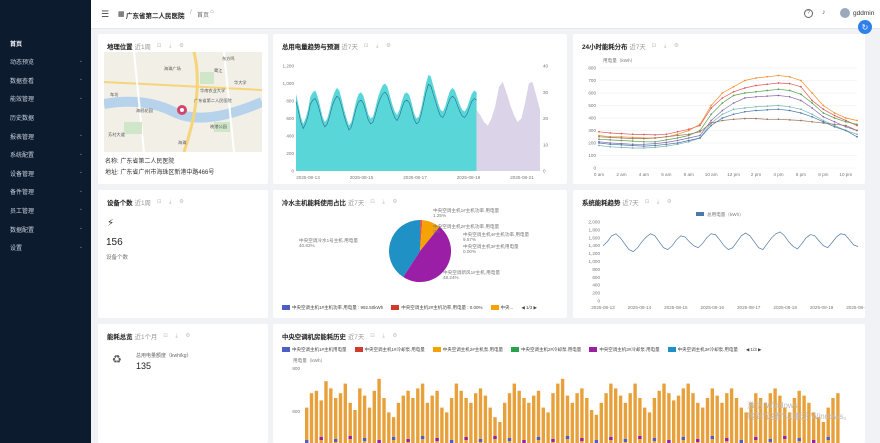 The image size is (880, 443). I want to click on card-period: 近1个月, so click(146, 337).